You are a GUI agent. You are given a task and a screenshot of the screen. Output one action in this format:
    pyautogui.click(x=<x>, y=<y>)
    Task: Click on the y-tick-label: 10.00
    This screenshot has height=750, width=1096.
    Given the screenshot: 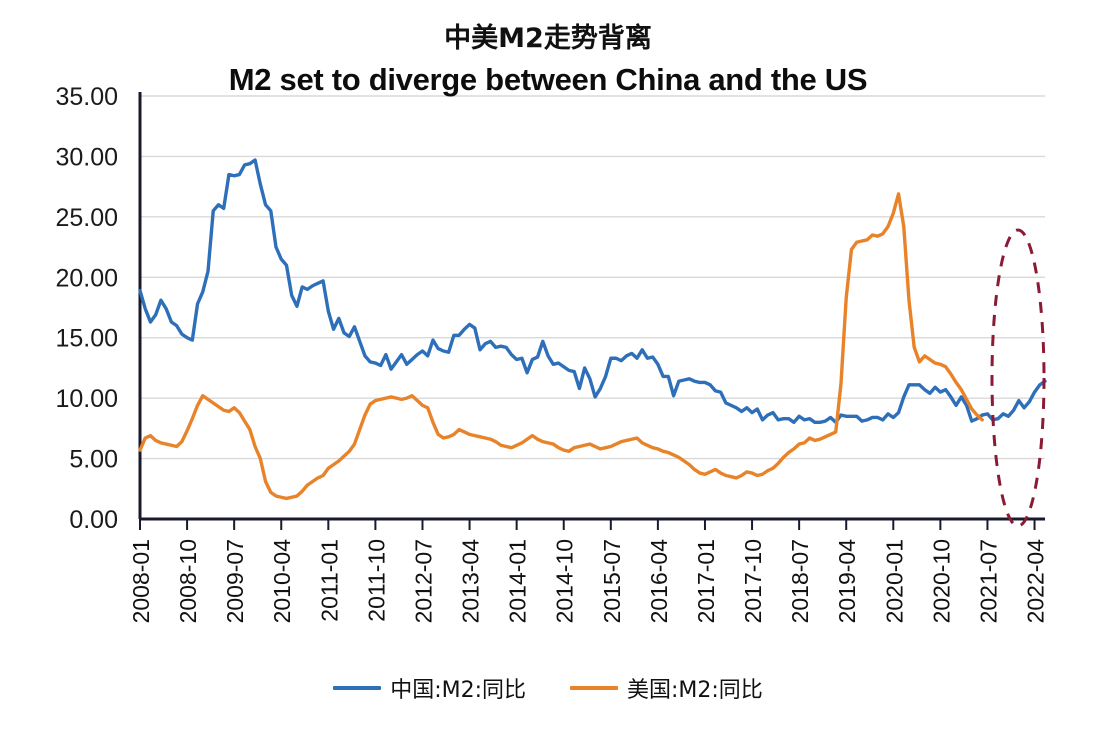 What is the action you would take?
    pyautogui.click(x=86, y=399)
    